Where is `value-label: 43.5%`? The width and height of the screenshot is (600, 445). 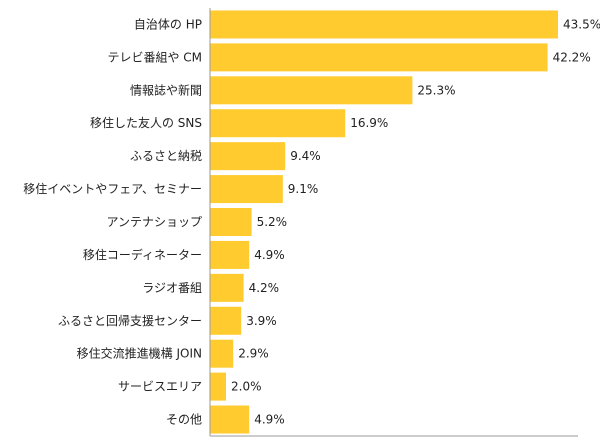
value-label: 43.5% is located at coordinates (581, 24).